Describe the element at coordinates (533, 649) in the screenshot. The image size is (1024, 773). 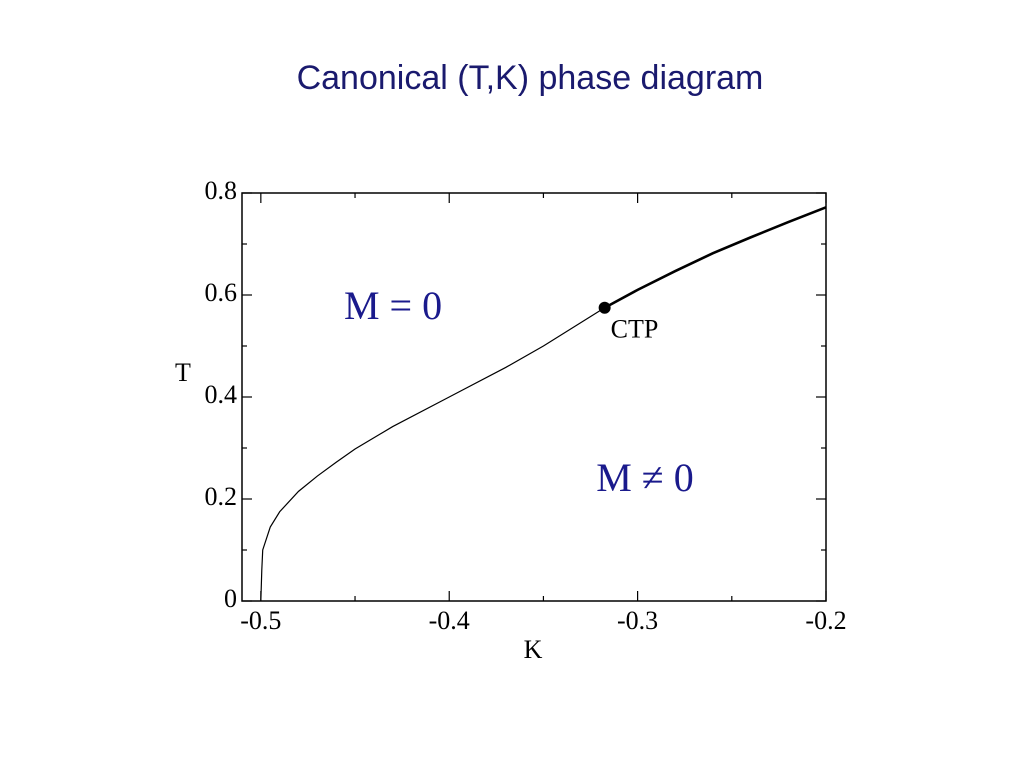
I see `x-axis-label: K` at that location.